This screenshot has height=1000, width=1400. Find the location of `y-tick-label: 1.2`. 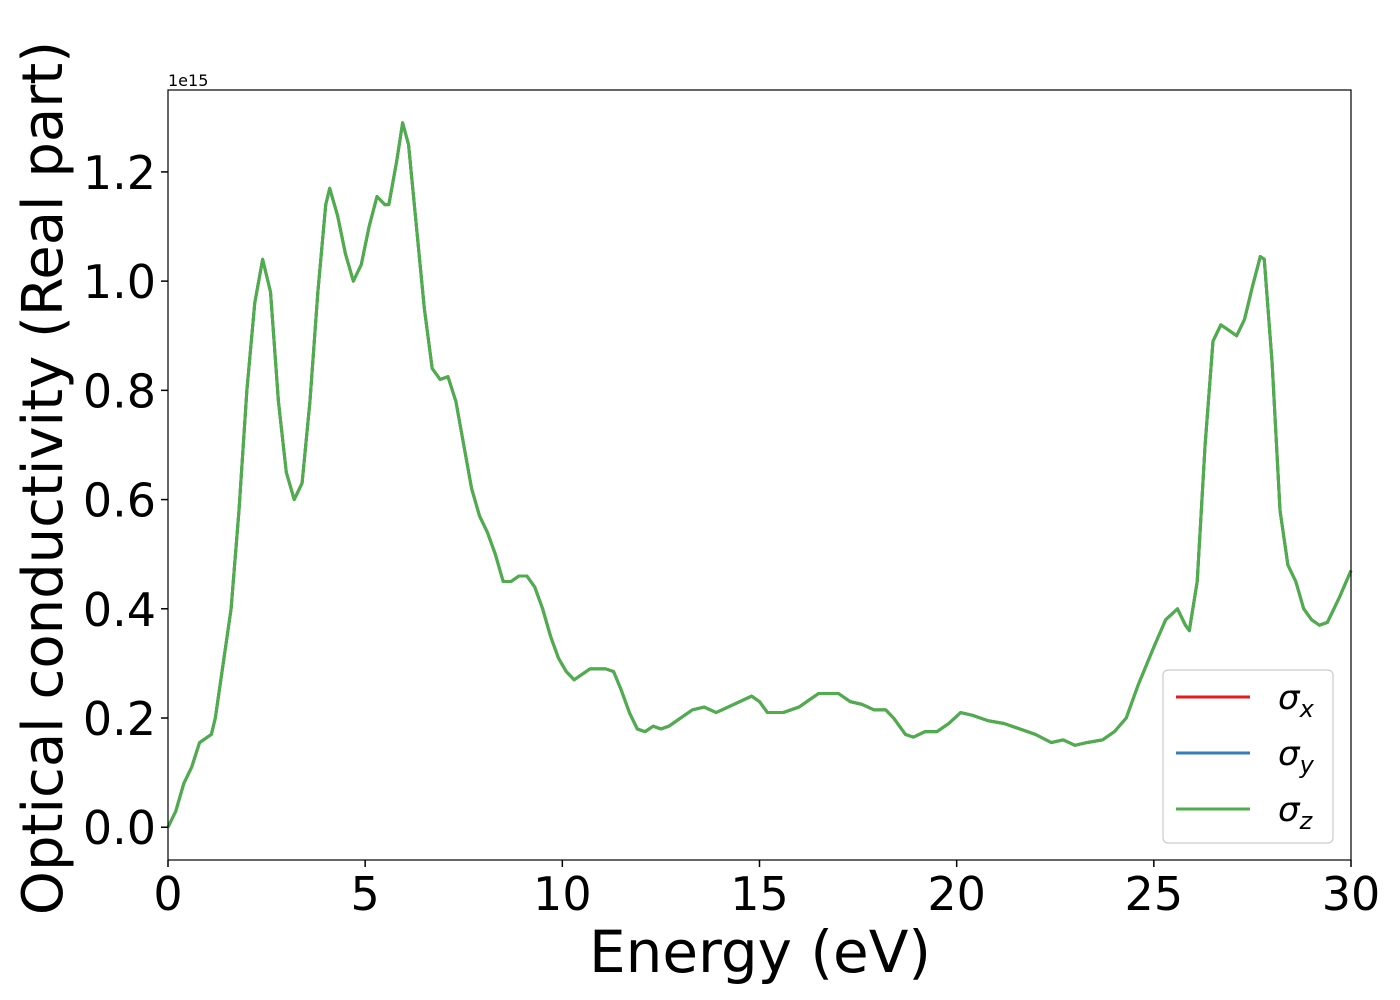

y-tick-label: 1.2 is located at coordinates (119, 173).